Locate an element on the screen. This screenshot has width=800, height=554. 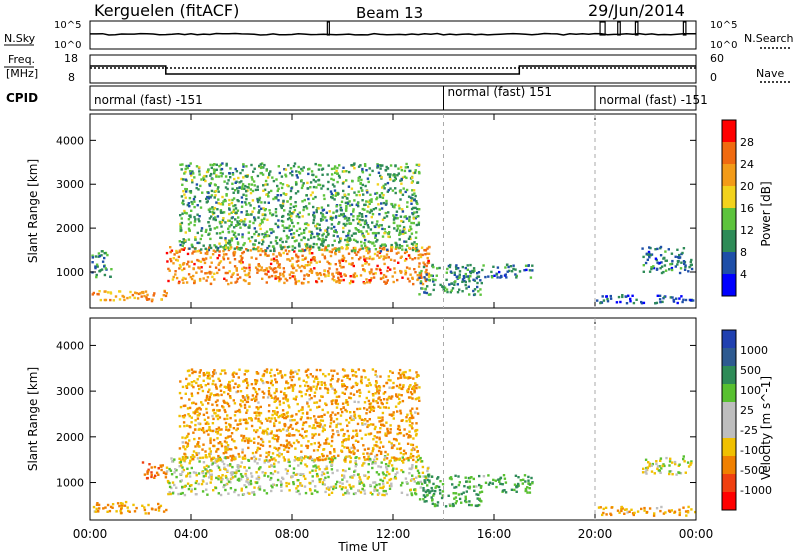
nsearch-spike is located at coordinates (602, 28).